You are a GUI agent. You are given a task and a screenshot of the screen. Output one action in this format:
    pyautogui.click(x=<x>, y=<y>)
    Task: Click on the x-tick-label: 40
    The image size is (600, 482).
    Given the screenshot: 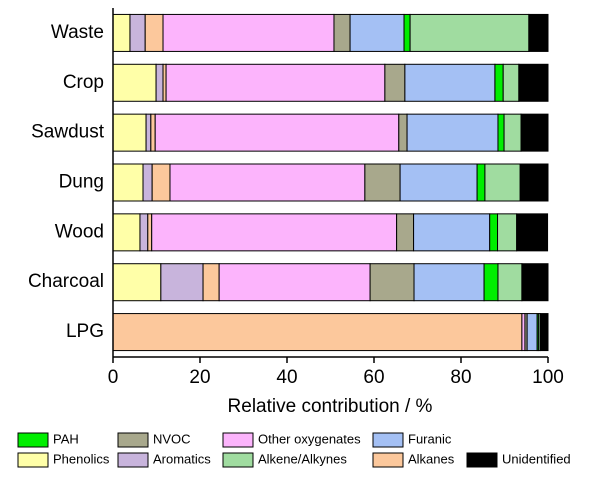 What is the action you would take?
    pyautogui.click(x=286, y=377)
    